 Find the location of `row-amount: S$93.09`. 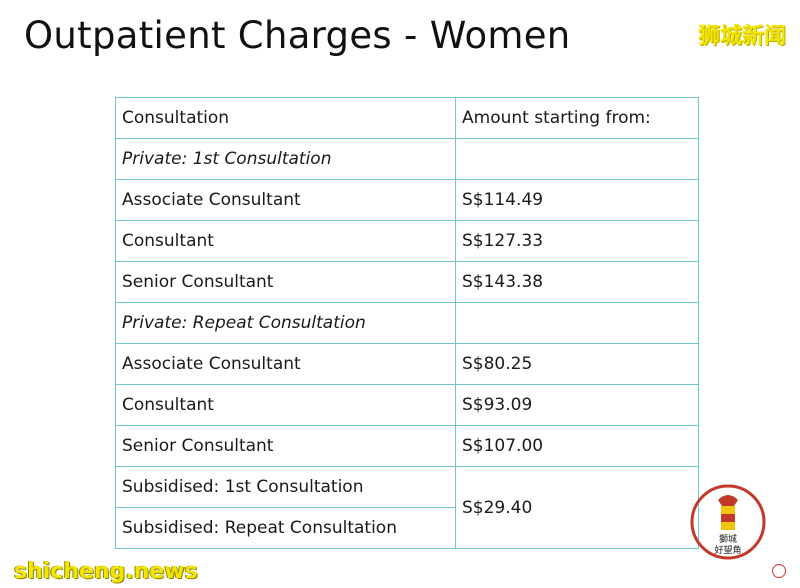

row-amount: S$93.09 is located at coordinates (577, 405).